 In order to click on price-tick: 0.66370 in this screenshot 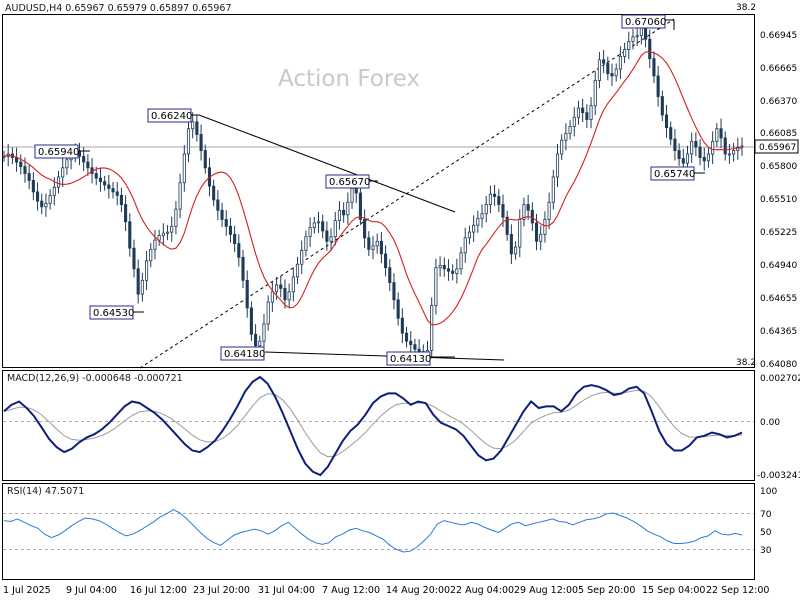, I will do `click(778, 102)`.